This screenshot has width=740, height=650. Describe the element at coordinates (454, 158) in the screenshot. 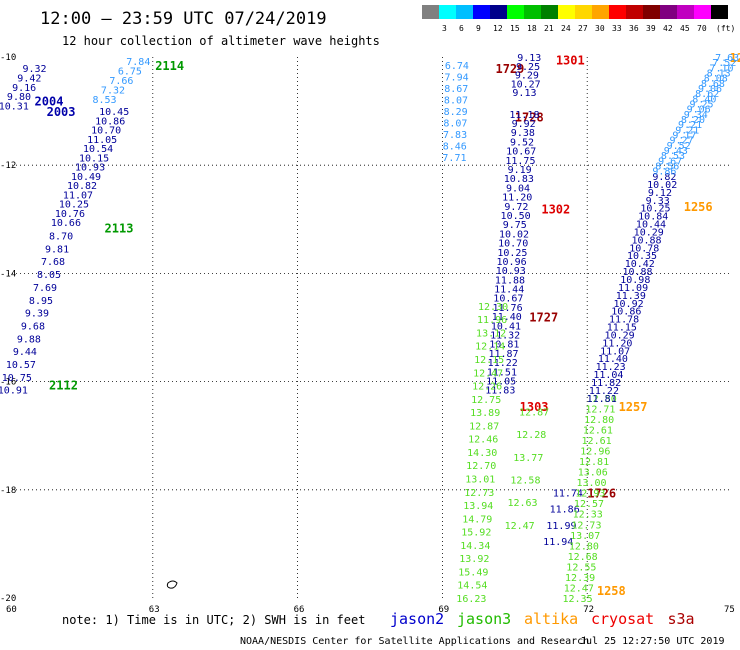

I see `swh-value: 7.71` at that location.